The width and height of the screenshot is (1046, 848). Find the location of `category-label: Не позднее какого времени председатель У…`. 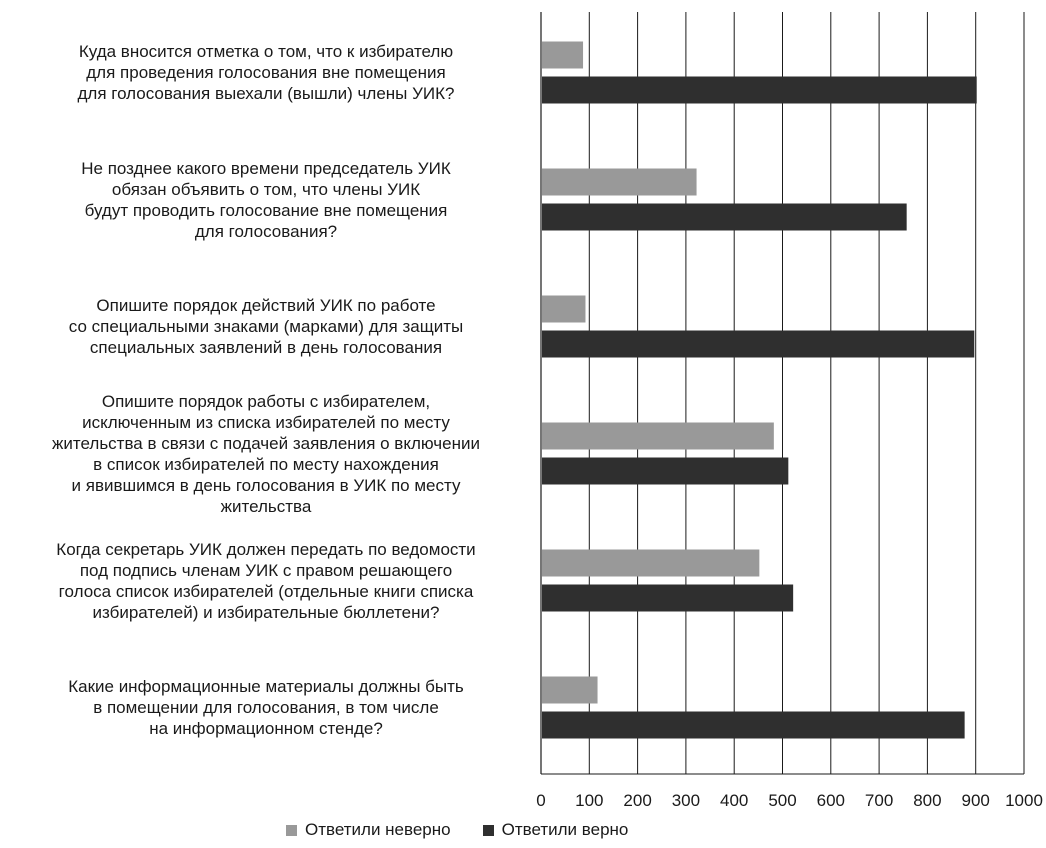

category-label: Не позднее какого времени председатель У… is located at coordinates (266, 199).